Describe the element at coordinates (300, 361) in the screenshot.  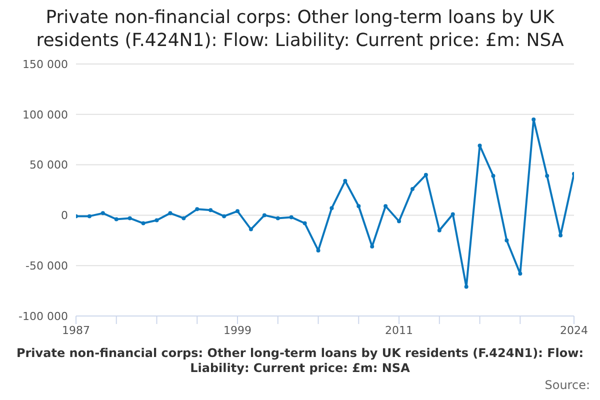
I see `x-axis-title: Private non-financial corps: Other long-term loans by UK residents (F.424N1): Flow: Liability: Current price: £m: NSA` at that location.